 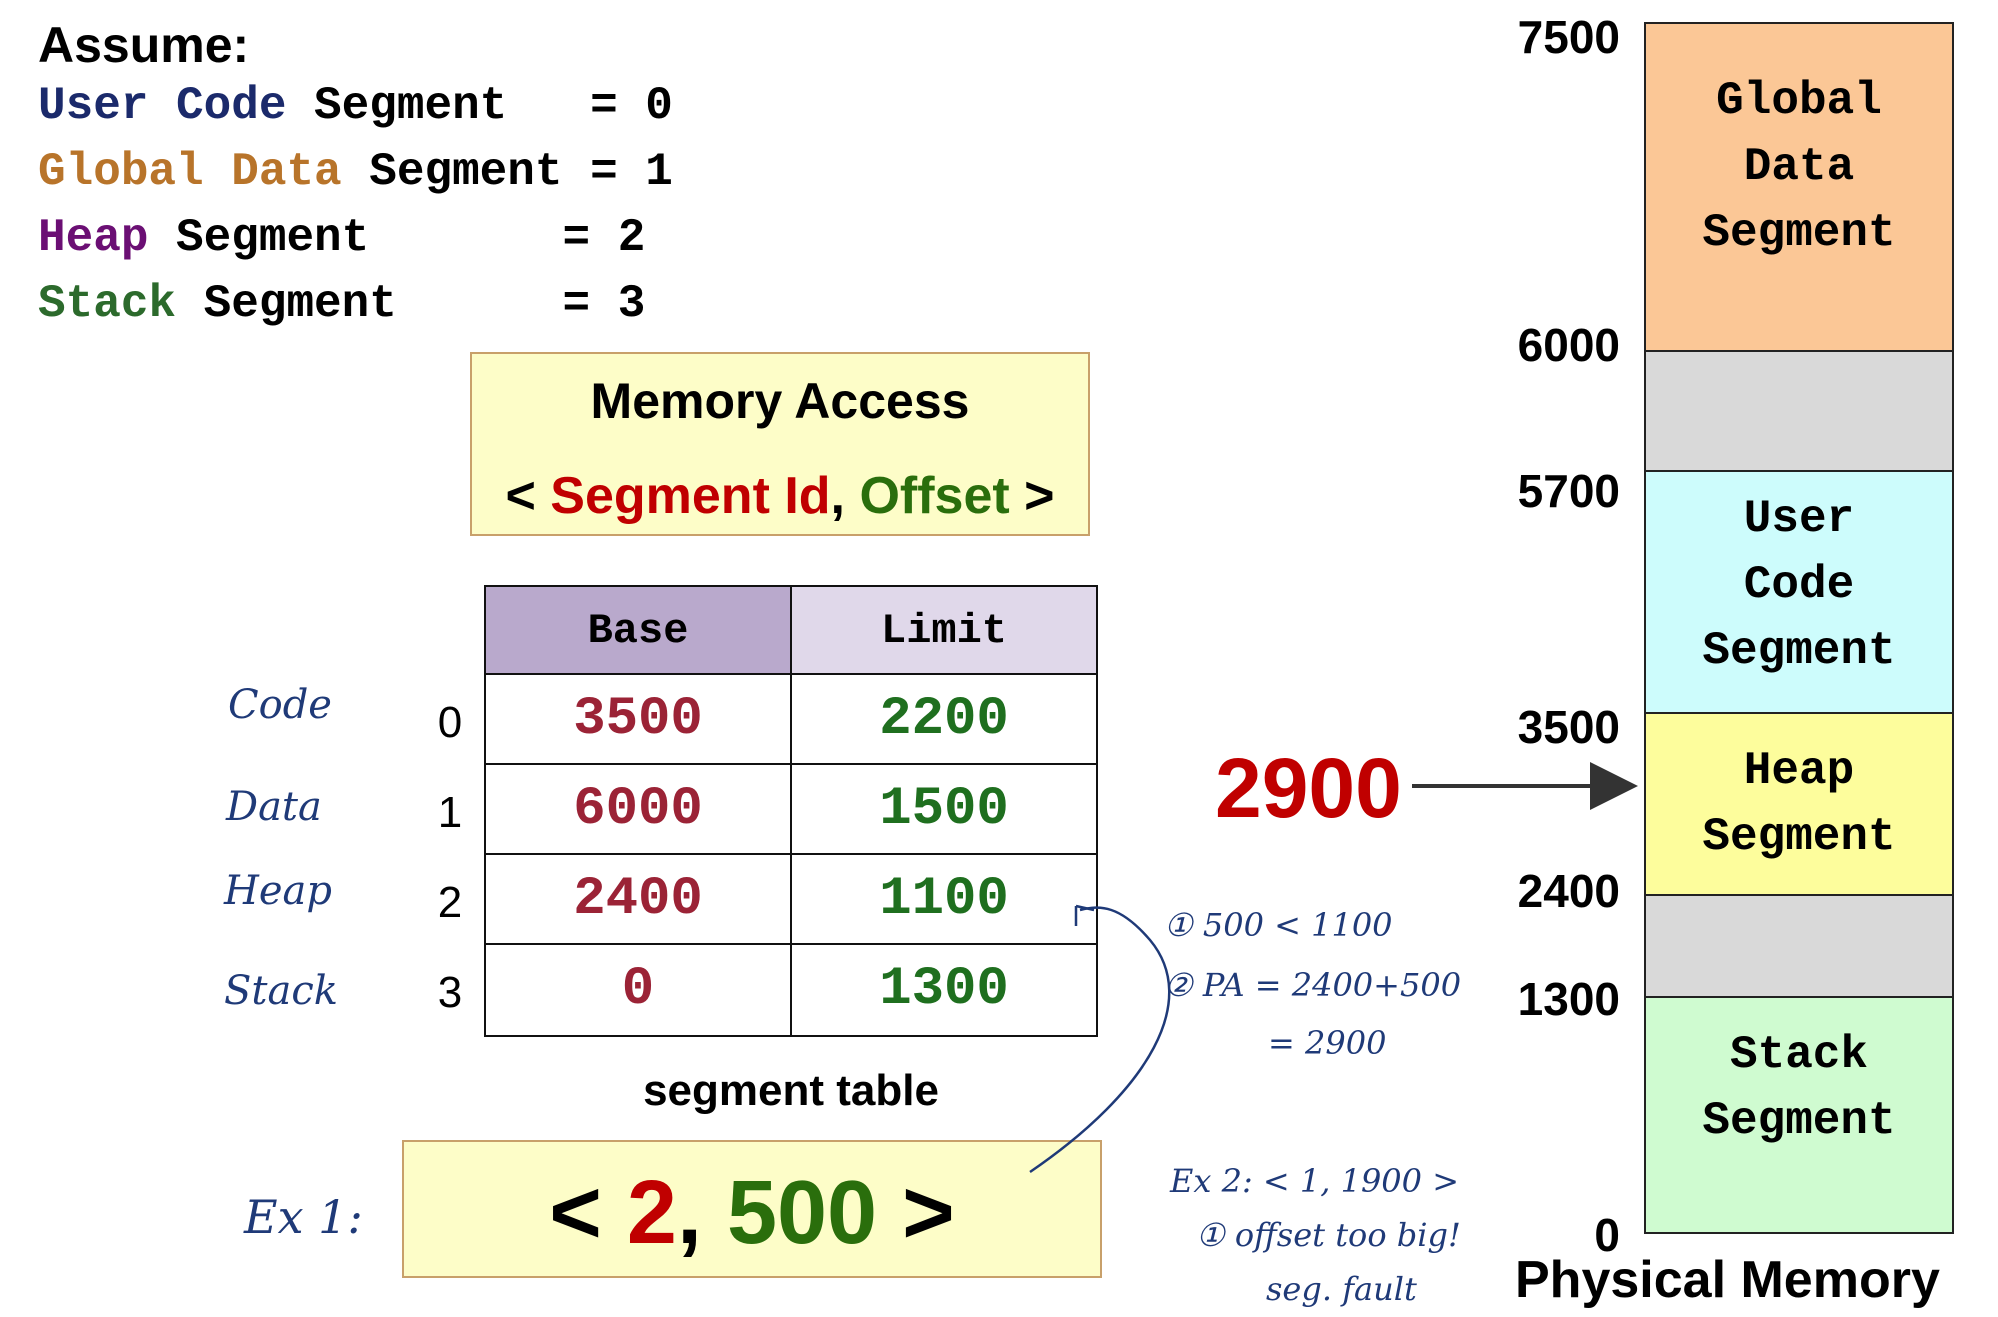 I want to click on region-heap-segment: Heap Segment, so click(x=1799, y=804).